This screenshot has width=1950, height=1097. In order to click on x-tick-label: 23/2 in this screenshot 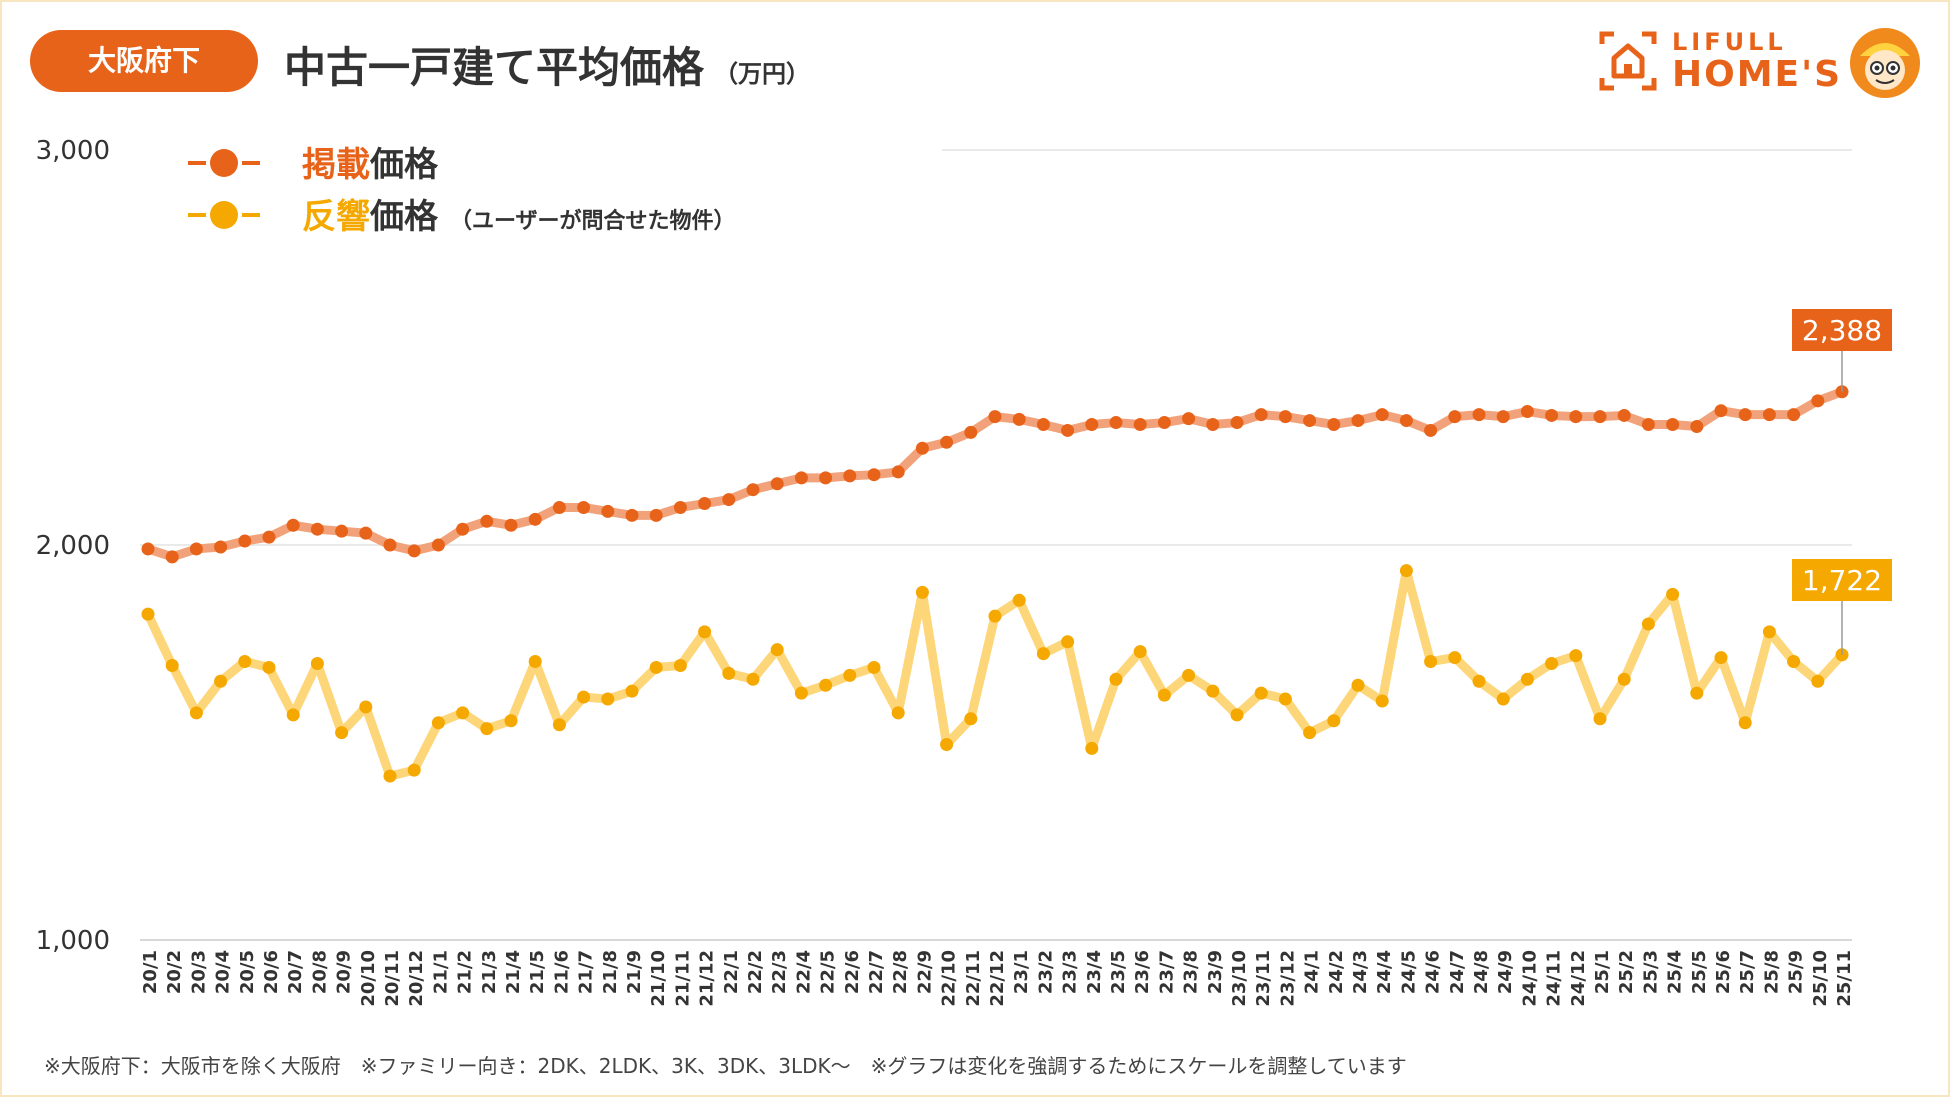, I will do `click(1045, 972)`.